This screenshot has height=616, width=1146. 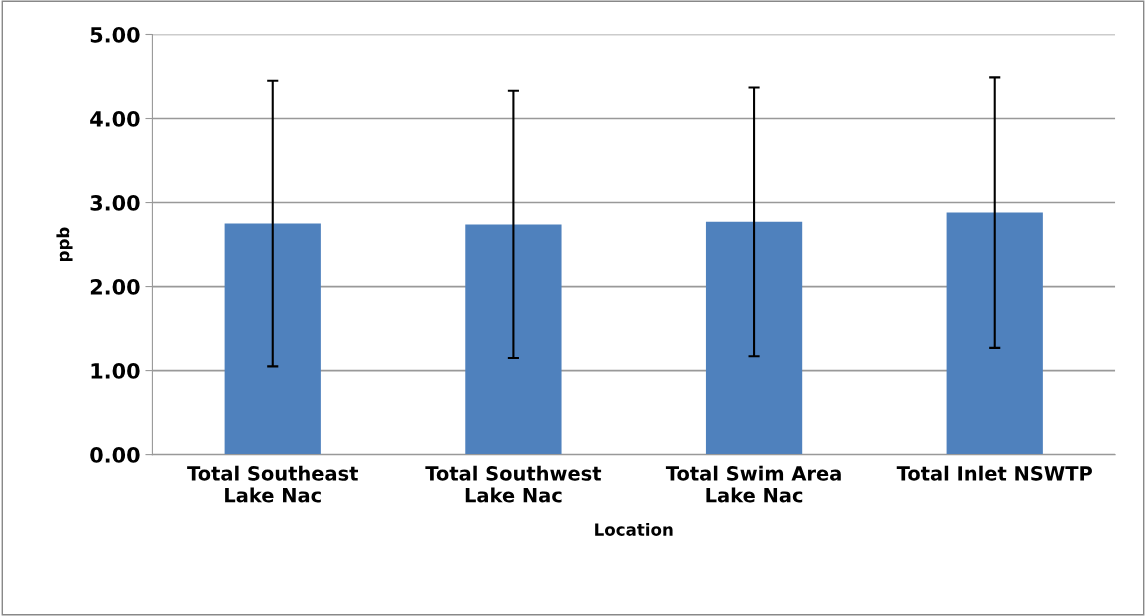 I want to click on x-tick-label: Total Southeast Lake Nac, so click(x=273, y=484).